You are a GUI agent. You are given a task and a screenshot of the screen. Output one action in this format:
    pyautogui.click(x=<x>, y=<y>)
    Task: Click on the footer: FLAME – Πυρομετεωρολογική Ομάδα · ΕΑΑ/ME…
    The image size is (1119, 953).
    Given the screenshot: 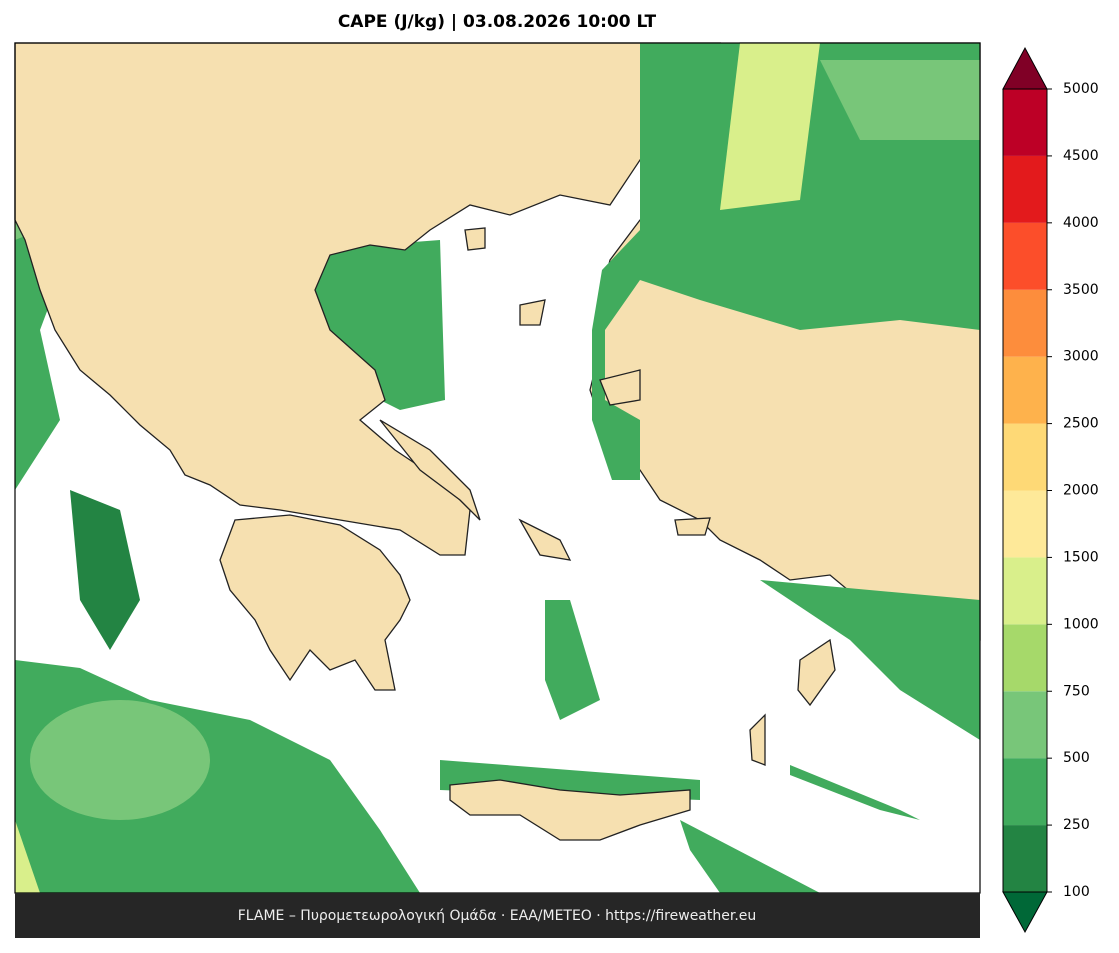 What is the action you would take?
    pyautogui.click(x=497, y=916)
    